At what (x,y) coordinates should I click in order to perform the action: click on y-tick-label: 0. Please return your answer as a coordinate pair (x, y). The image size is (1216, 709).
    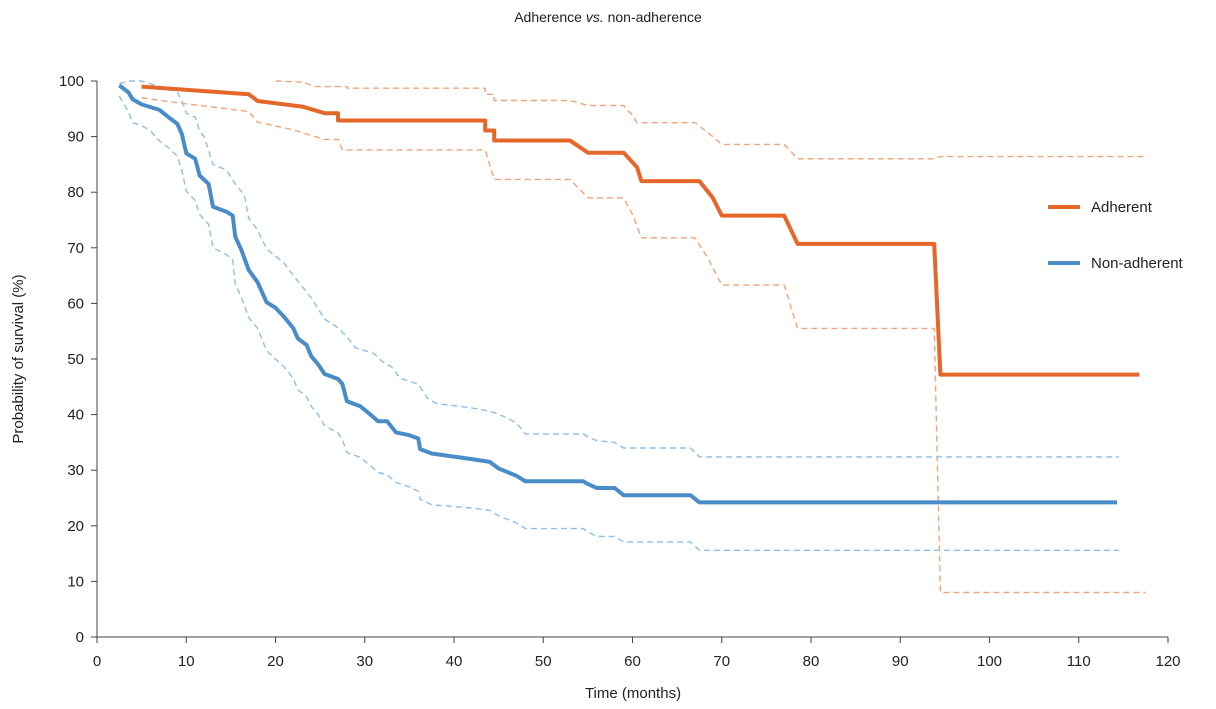
    Looking at the image, I should click on (80, 637).